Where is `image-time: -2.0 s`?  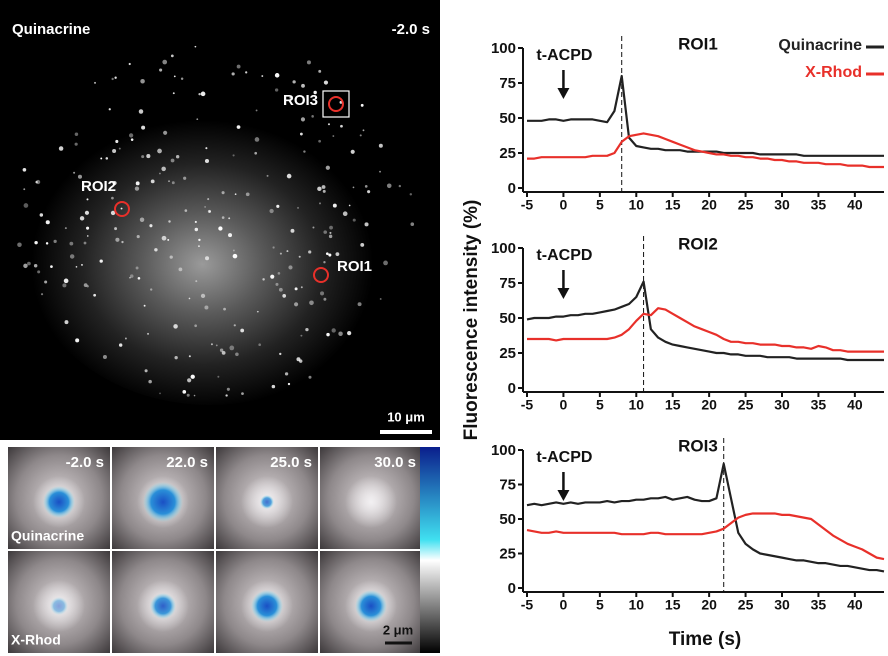 image-time: -2.0 s is located at coordinates (411, 29).